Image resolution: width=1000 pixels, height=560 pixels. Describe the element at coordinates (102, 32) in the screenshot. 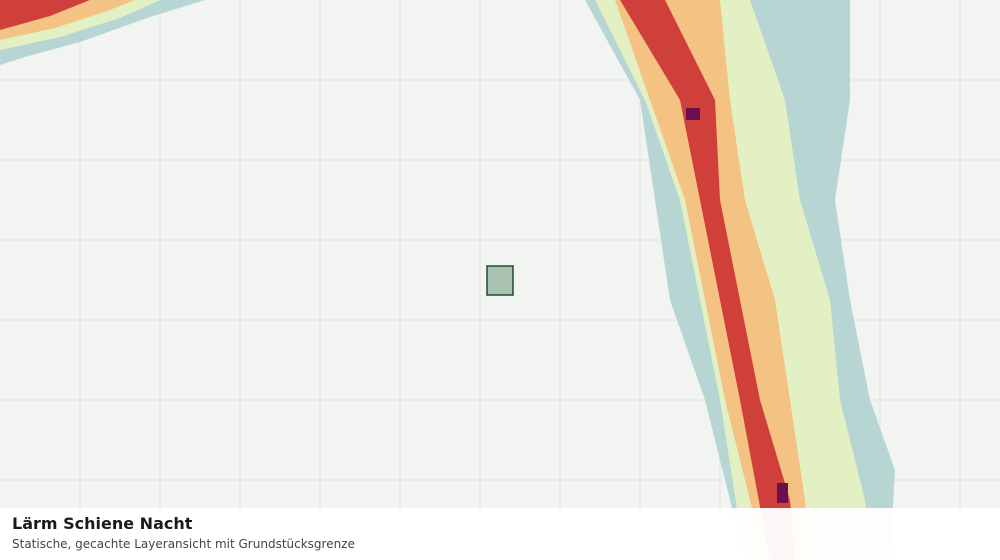

I see `noise-band-left` at that location.